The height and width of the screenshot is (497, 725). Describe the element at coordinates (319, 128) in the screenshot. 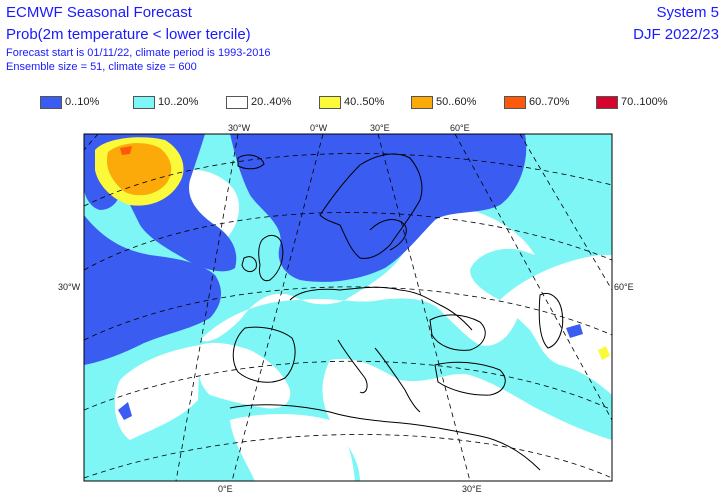

I see `lon-label-top-2: 0°W` at that location.